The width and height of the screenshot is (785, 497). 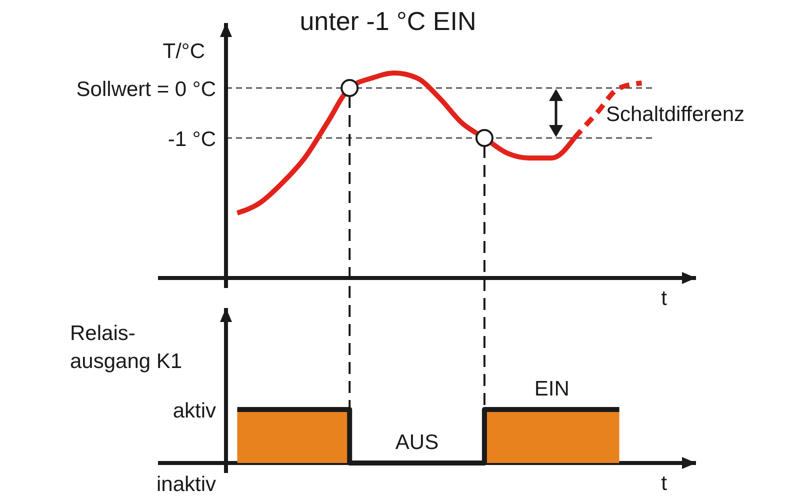 What do you see at coordinates (388, 21) in the screenshot?
I see `chart-title: unter -1 °C EIN` at bounding box center [388, 21].